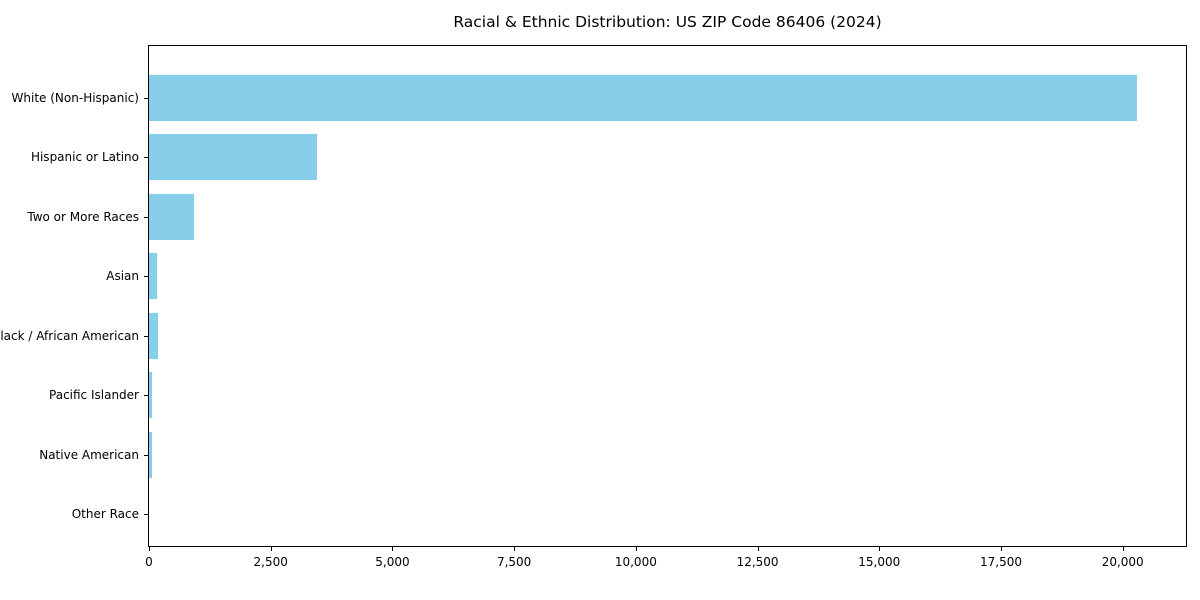 This screenshot has width=1200, height=600. Describe the element at coordinates (514, 562) in the screenshot. I see `x-tick-label-7500: 7,500` at that location.